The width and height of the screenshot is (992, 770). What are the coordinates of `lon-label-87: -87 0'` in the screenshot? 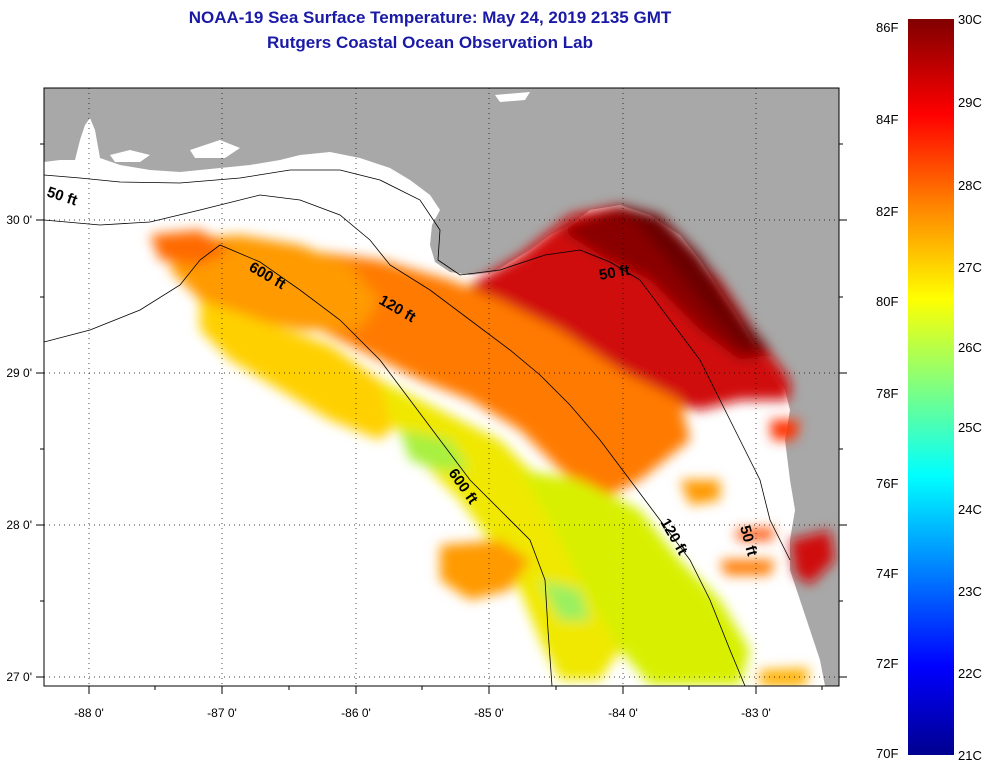 It's located at (222, 713).